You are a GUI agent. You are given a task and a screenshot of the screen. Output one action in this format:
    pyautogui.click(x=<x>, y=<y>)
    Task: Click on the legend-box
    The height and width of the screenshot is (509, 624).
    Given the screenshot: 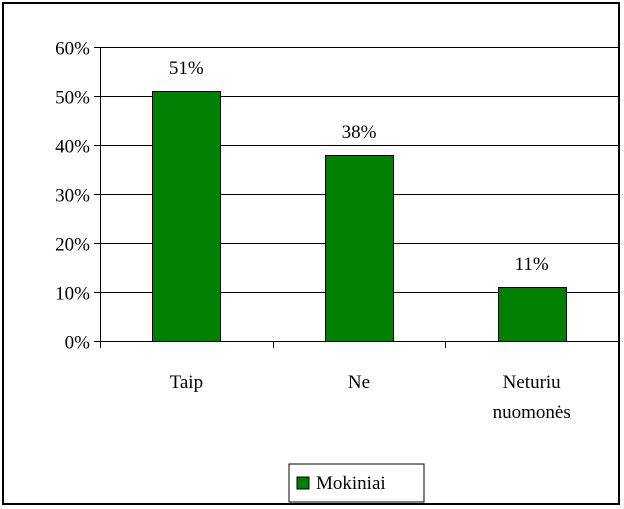 What is the action you would take?
    pyautogui.click(x=356, y=483)
    